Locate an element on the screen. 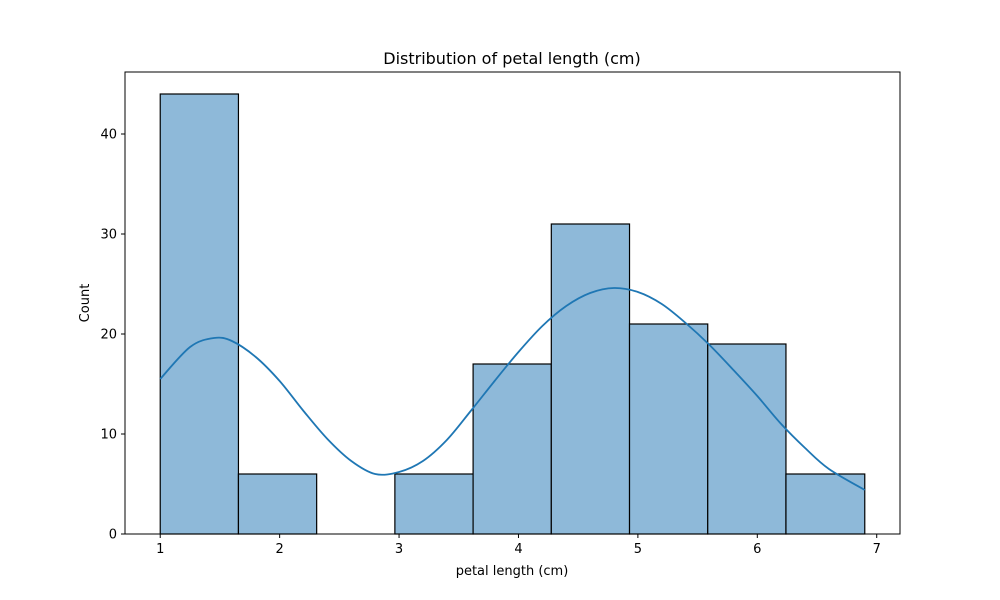  x-tick-label: 2 is located at coordinates (280, 549).